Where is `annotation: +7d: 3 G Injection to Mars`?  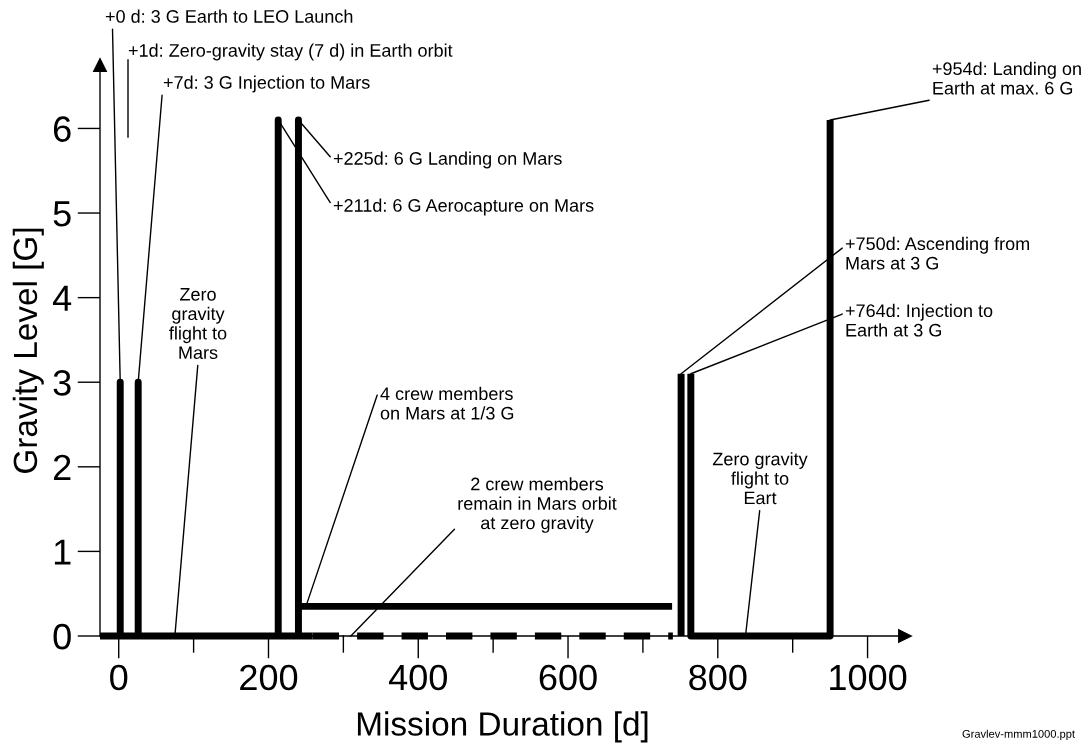 annotation: +7d: 3 G Injection to Mars is located at coordinates (266, 84).